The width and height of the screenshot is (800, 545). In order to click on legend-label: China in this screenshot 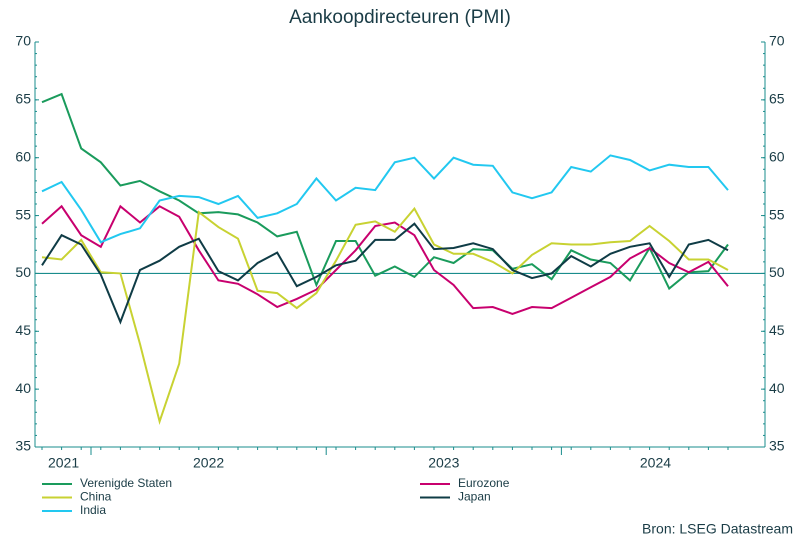, I will do `click(96, 497)`.